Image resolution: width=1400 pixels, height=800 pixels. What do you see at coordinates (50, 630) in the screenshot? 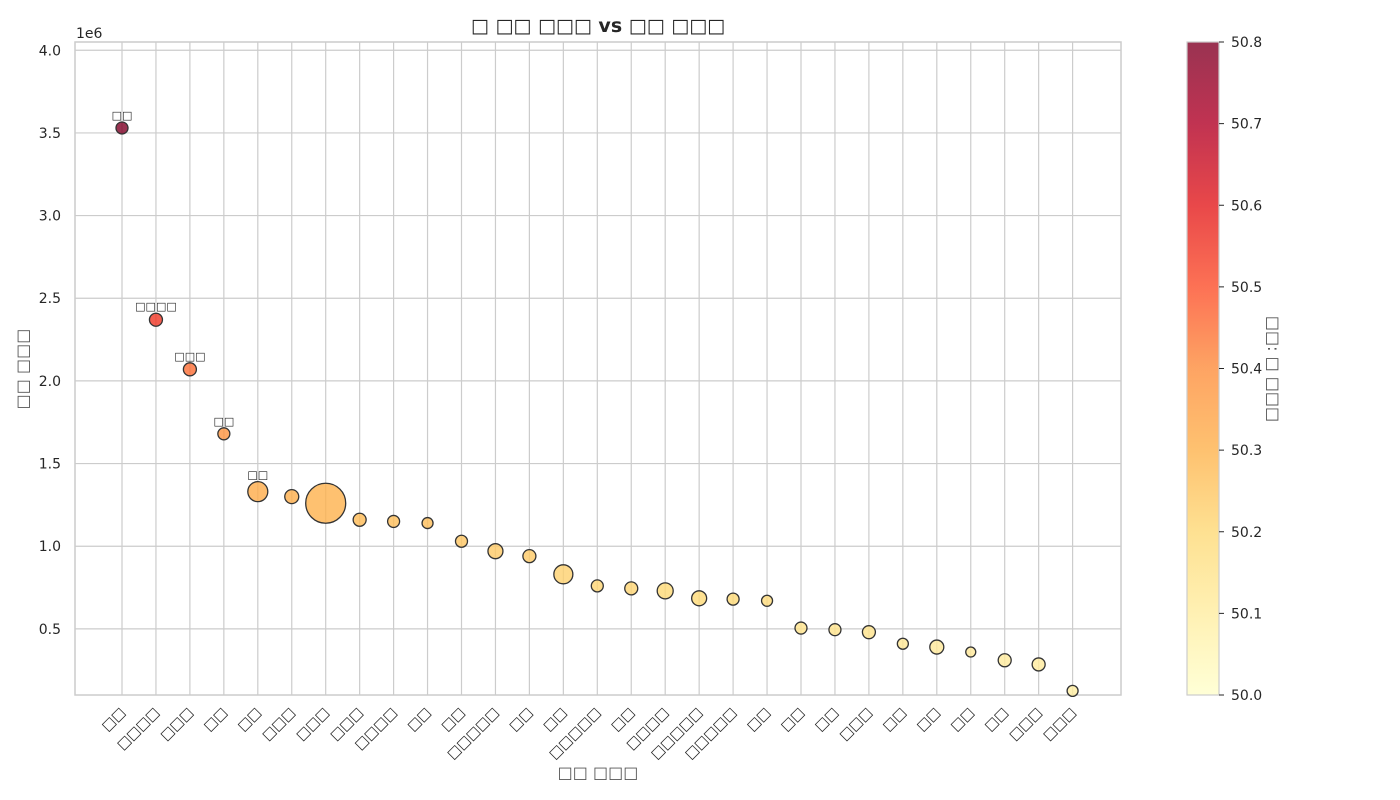
I see `y-tick-label: 0.5` at bounding box center [50, 630].